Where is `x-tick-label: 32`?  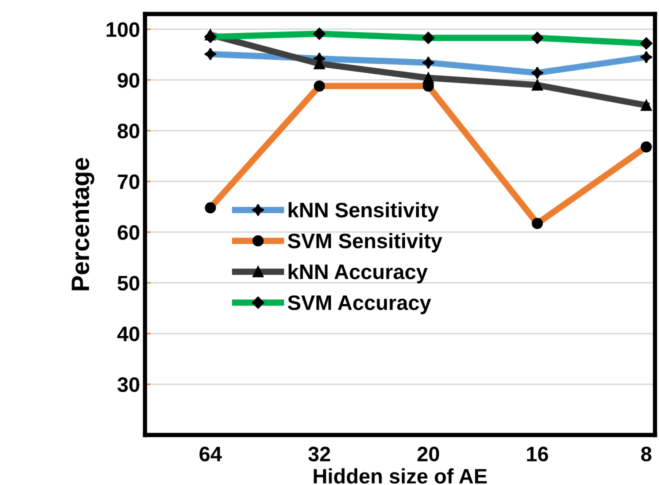 x-tick-label: 32 is located at coordinates (319, 454).